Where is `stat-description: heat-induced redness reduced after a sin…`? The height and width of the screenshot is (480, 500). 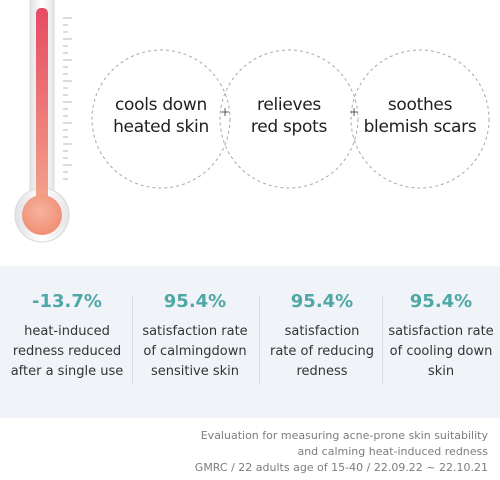 stat-description: heat-induced redness reduced after a sin… is located at coordinates (67, 351).